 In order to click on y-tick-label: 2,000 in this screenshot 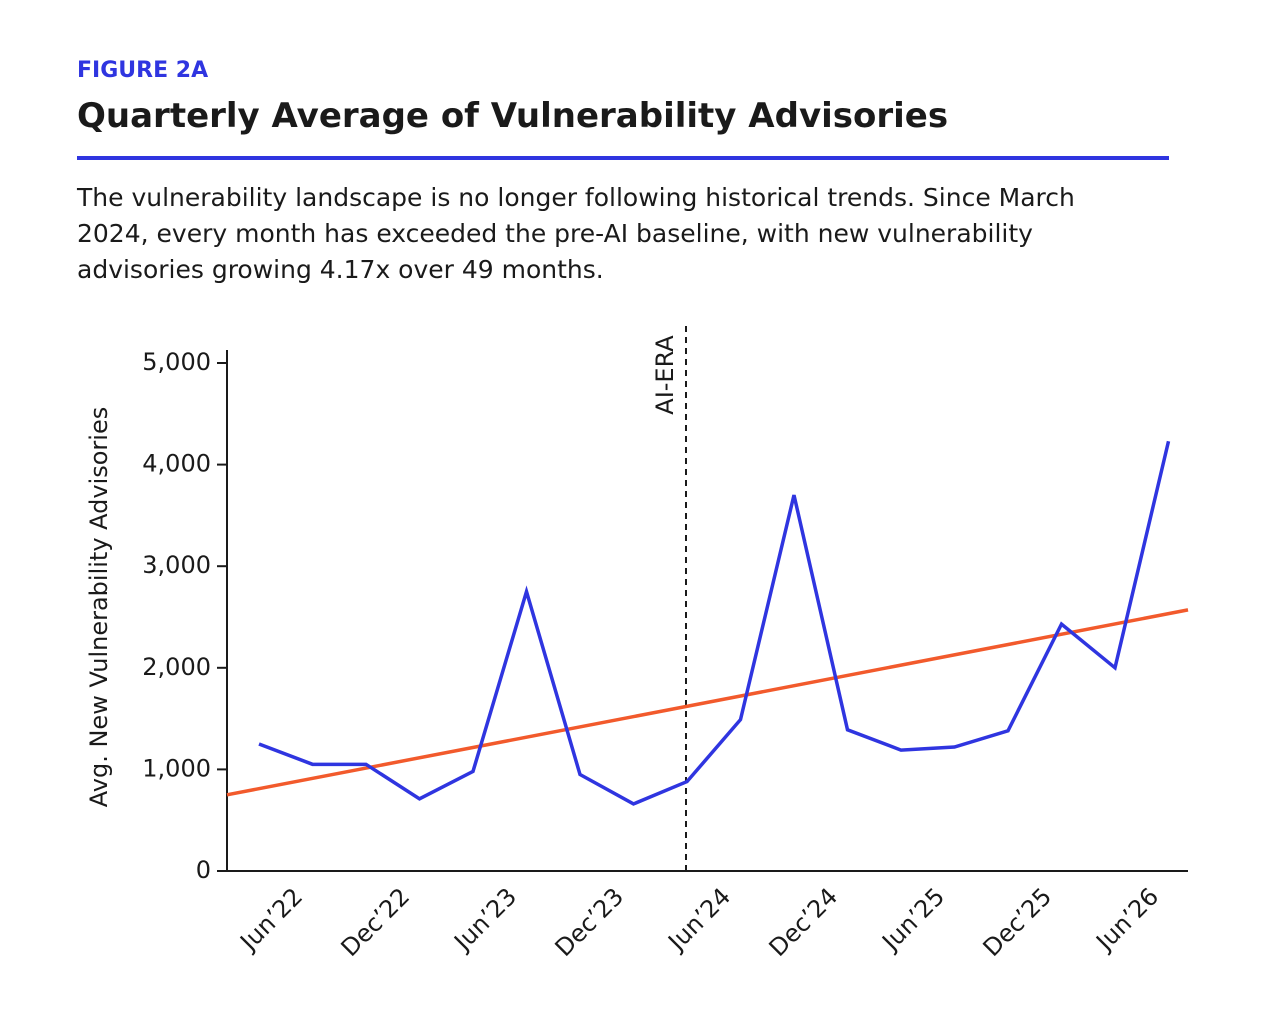, I will do `click(176, 667)`.